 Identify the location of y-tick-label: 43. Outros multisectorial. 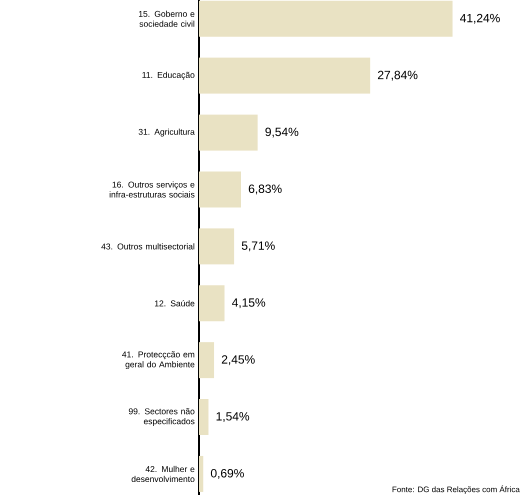
(147, 246).